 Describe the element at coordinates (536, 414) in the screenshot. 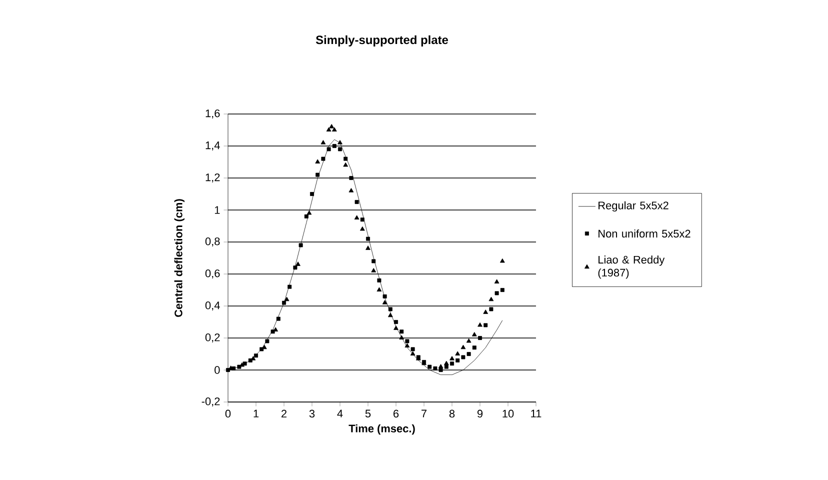

I see `x-tick-label: 11` at that location.